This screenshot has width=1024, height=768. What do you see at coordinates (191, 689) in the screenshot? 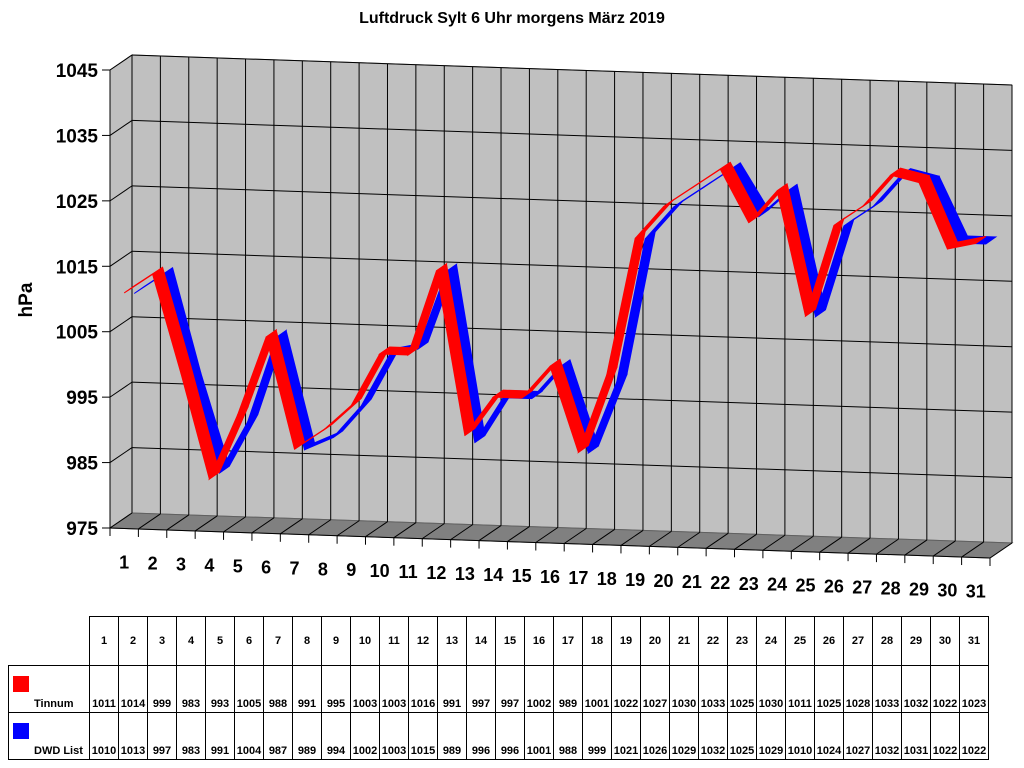
I see `table-cell: 983` at bounding box center [191, 689].